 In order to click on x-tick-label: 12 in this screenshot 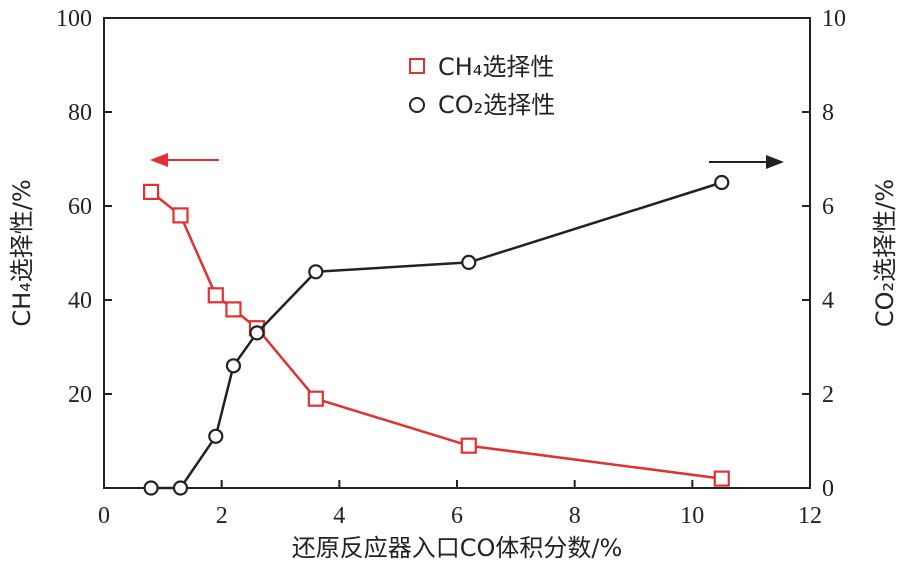, I will do `click(810, 516)`.